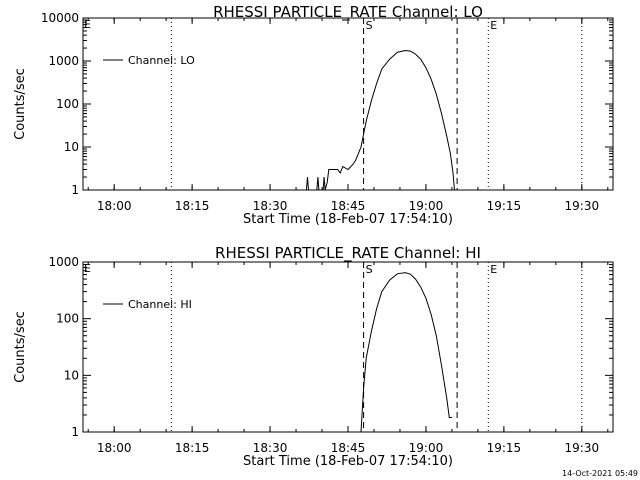 This screenshot has width=640, height=480. Describe the element at coordinates (348, 253) in the screenshot. I see `chart-title: RHESSI PARTICLE_RATE Channel: HI` at that location.